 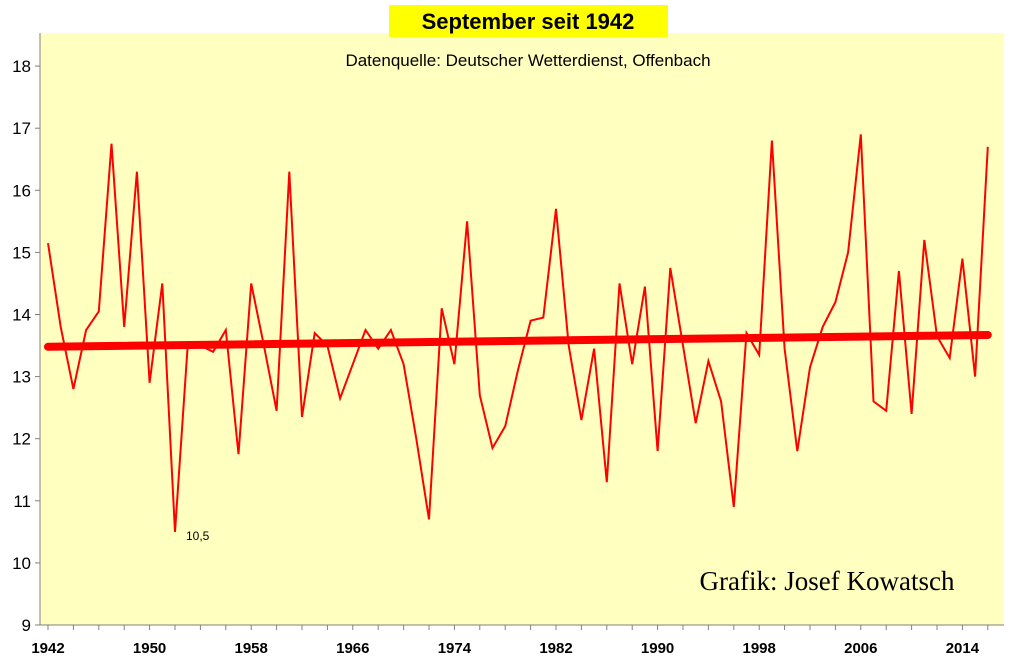 I want to click on y-tick-label: 18, so click(x=21, y=66).